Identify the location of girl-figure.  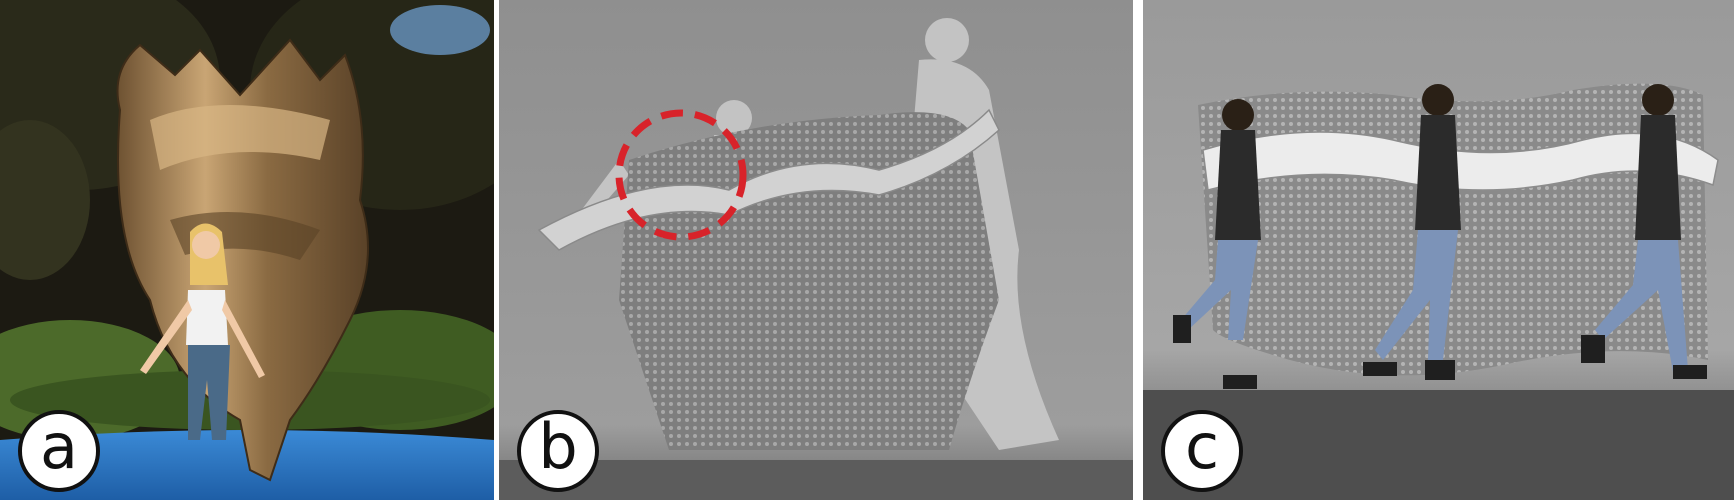
(202, 331).